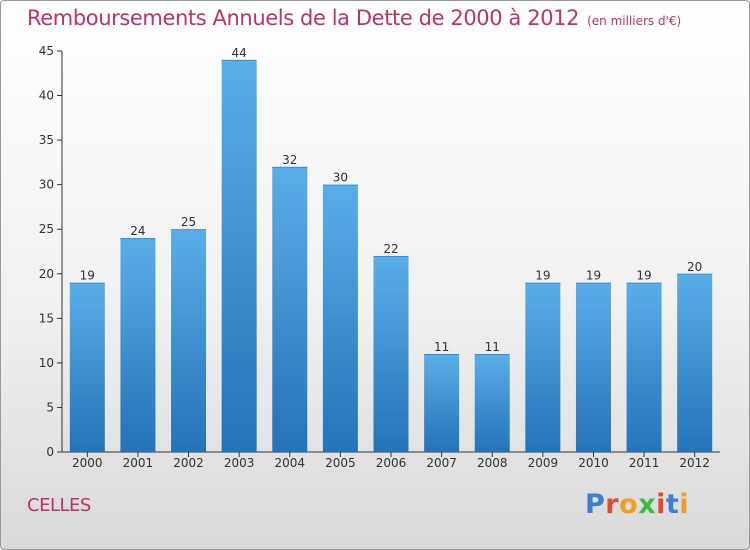 The height and width of the screenshot is (550, 750). Describe the element at coordinates (390, 249) in the screenshot. I see `data-label: 22` at that location.